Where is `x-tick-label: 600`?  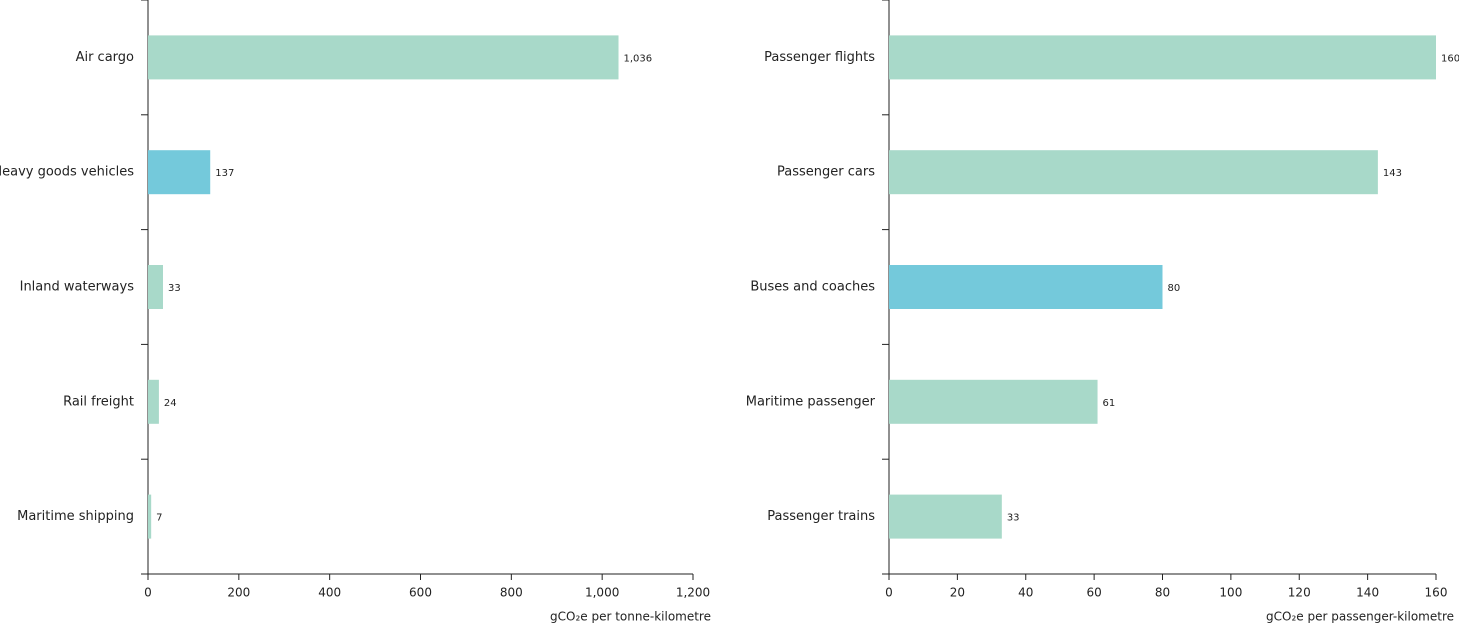 x-tick-label: 600 is located at coordinates (420, 593).